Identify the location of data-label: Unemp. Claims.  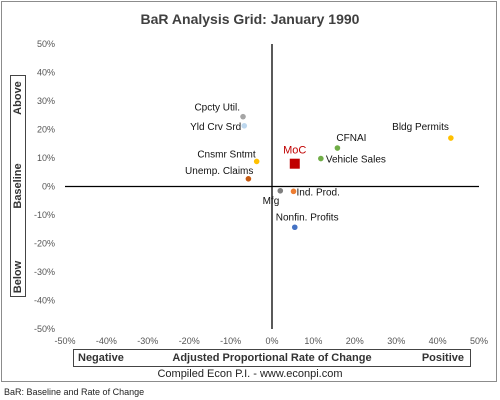
(219, 171).